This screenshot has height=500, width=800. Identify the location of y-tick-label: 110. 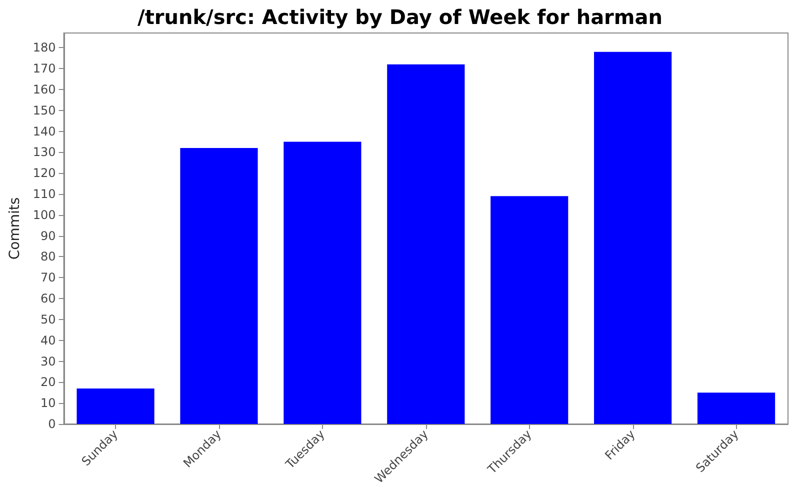
(44, 194).